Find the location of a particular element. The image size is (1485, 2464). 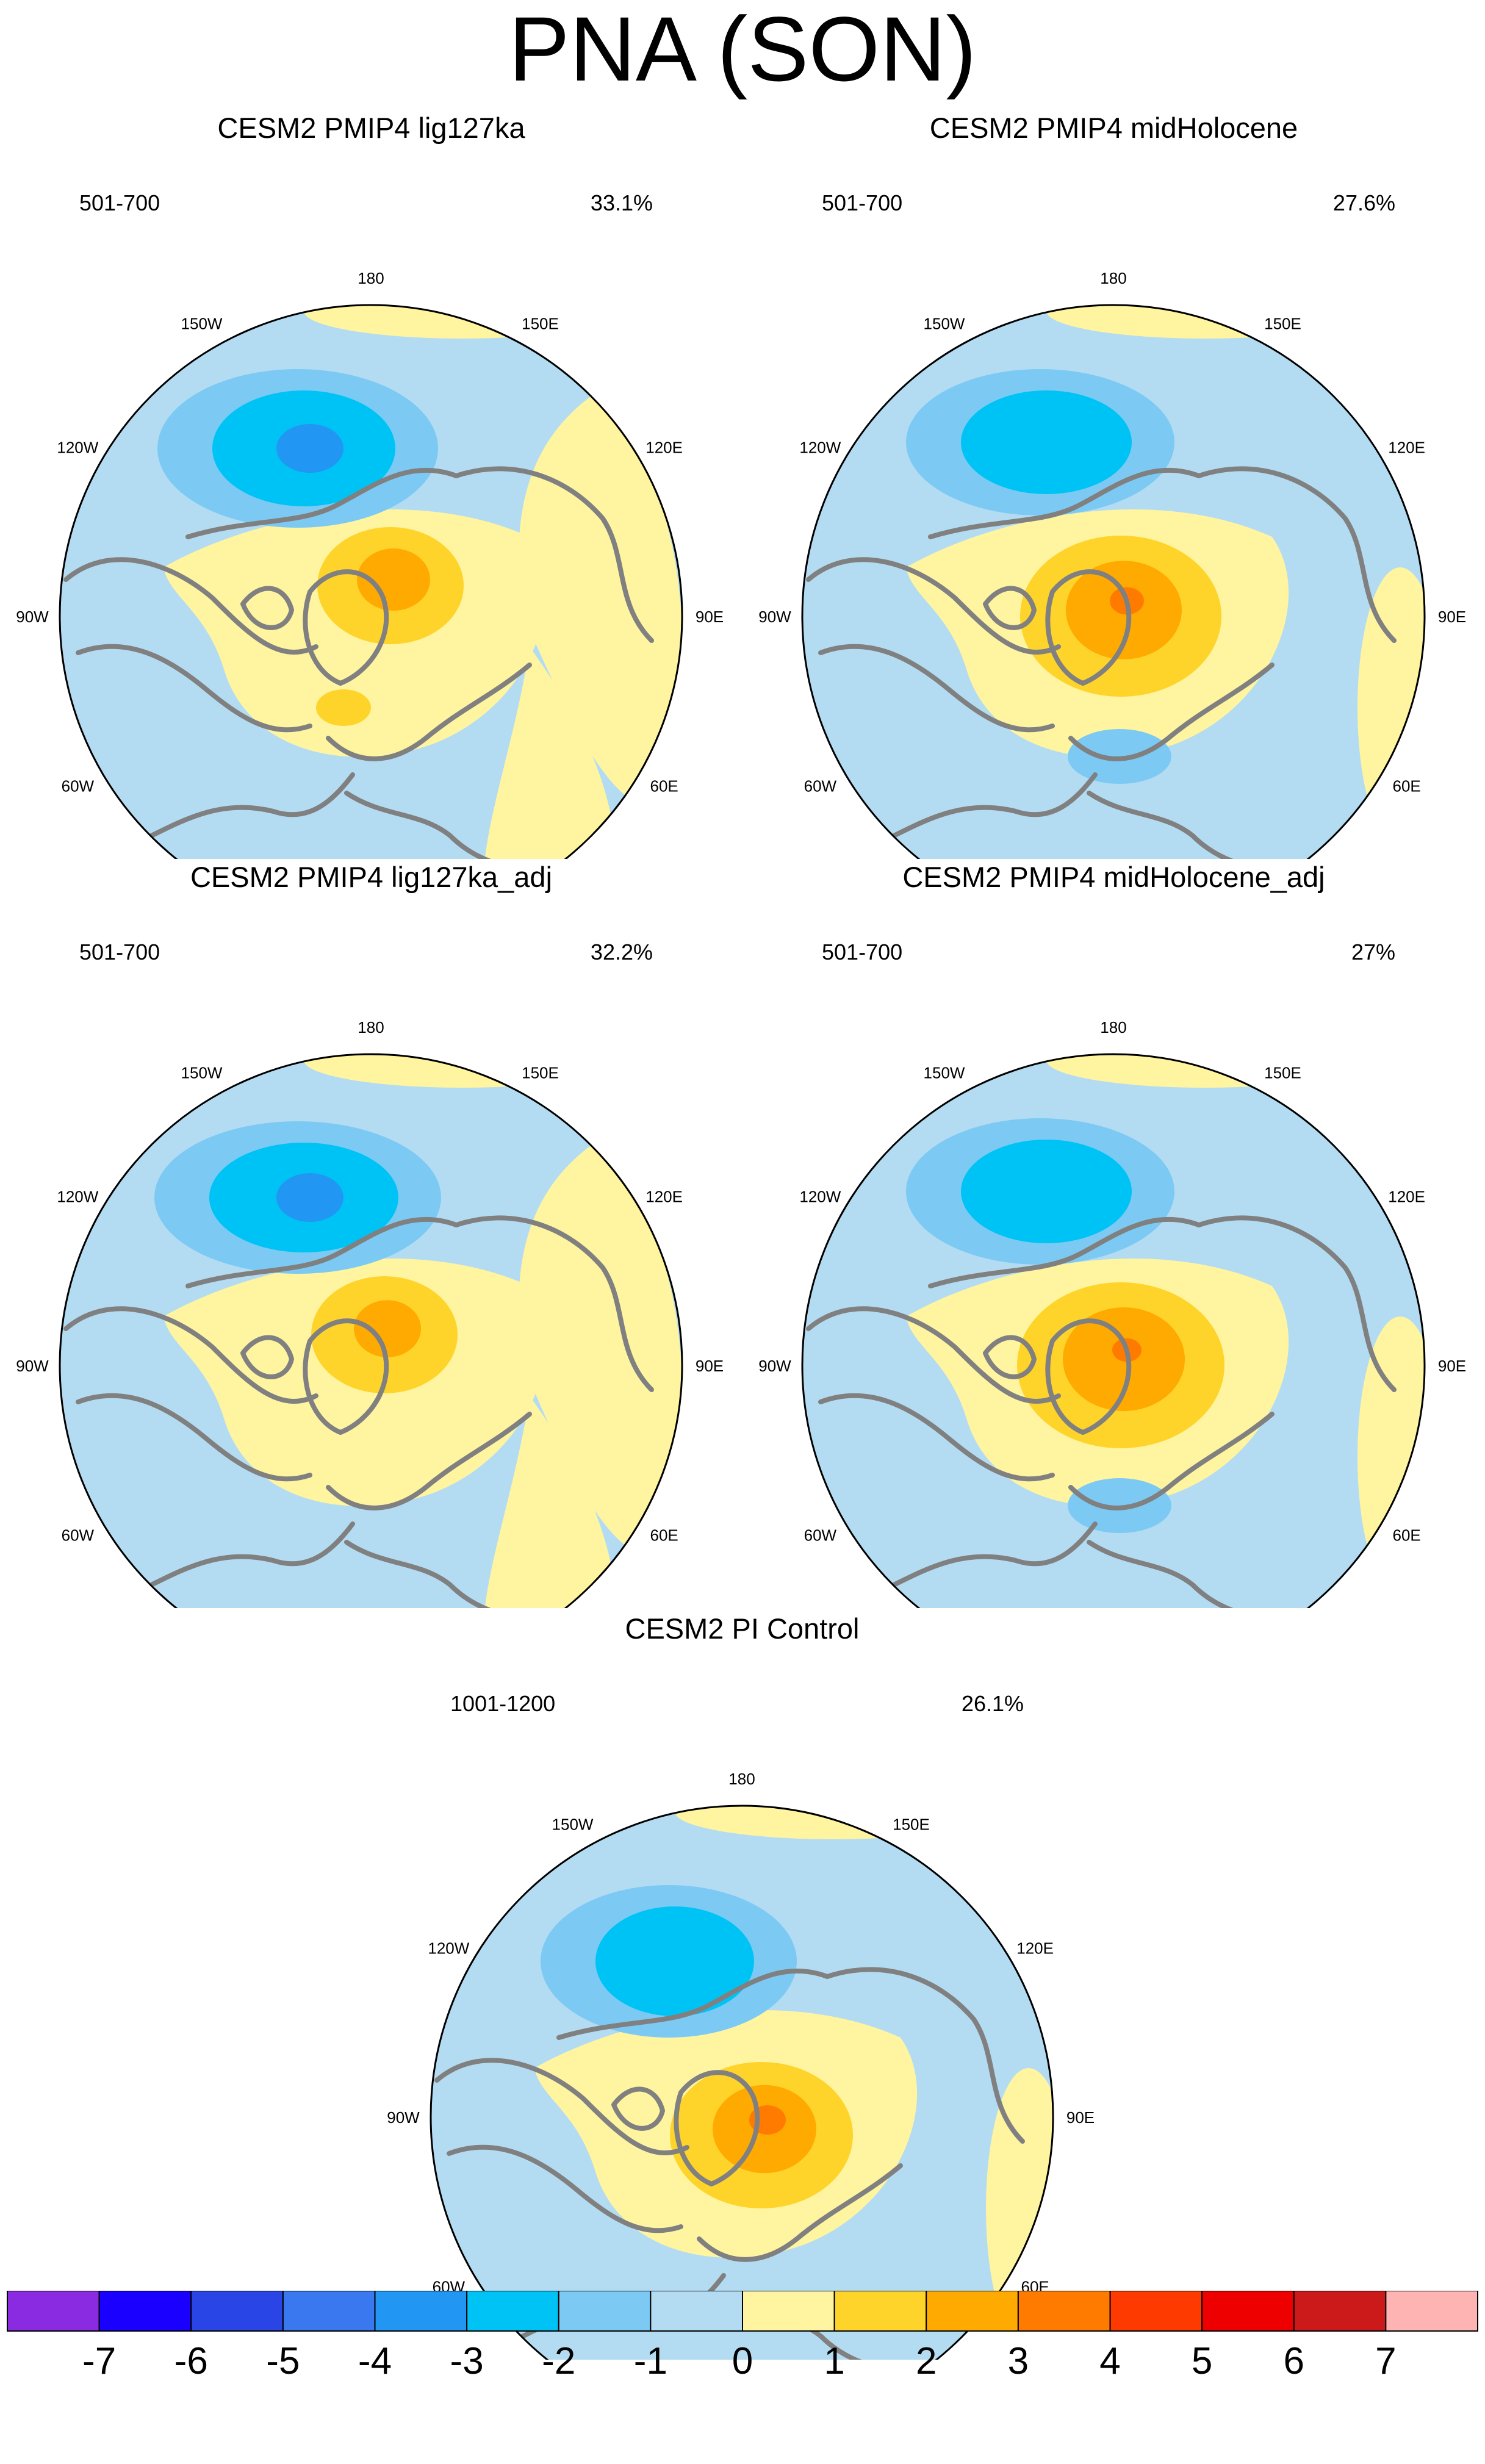

variance-percent-label: 26.1% is located at coordinates (993, 1703).